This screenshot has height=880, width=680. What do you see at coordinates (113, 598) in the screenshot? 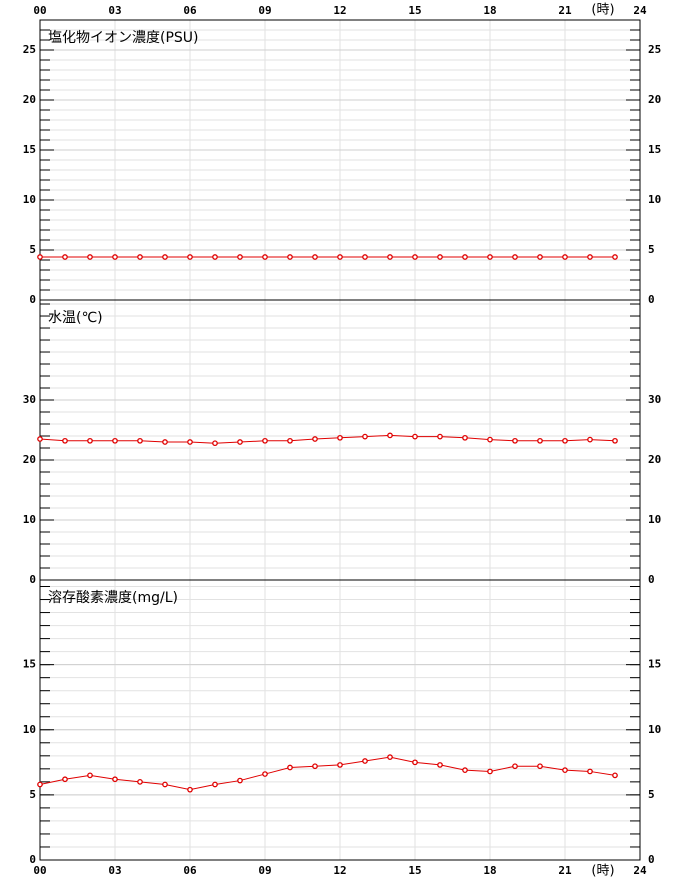
I see `panel-title: 溶存酸素濃度(mg/L)` at bounding box center [113, 598].